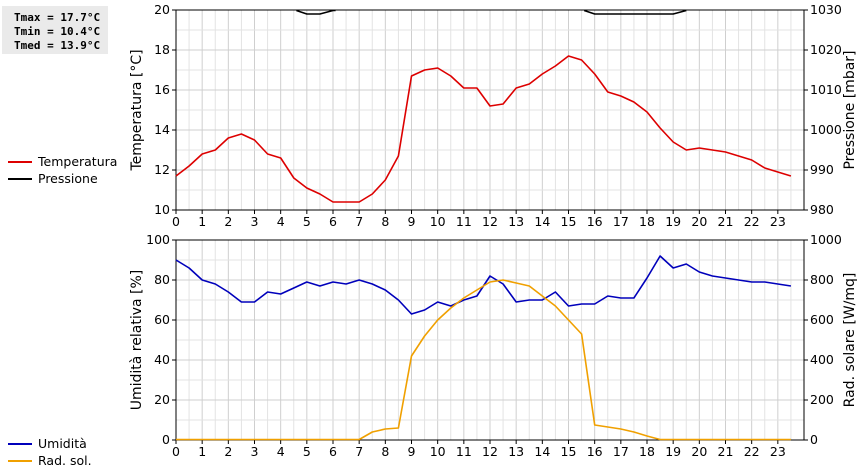  Describe the element at coordinates (57, 17) in the screenshot. I see `tmax-label: Tmax = 17.7°C` at that location.